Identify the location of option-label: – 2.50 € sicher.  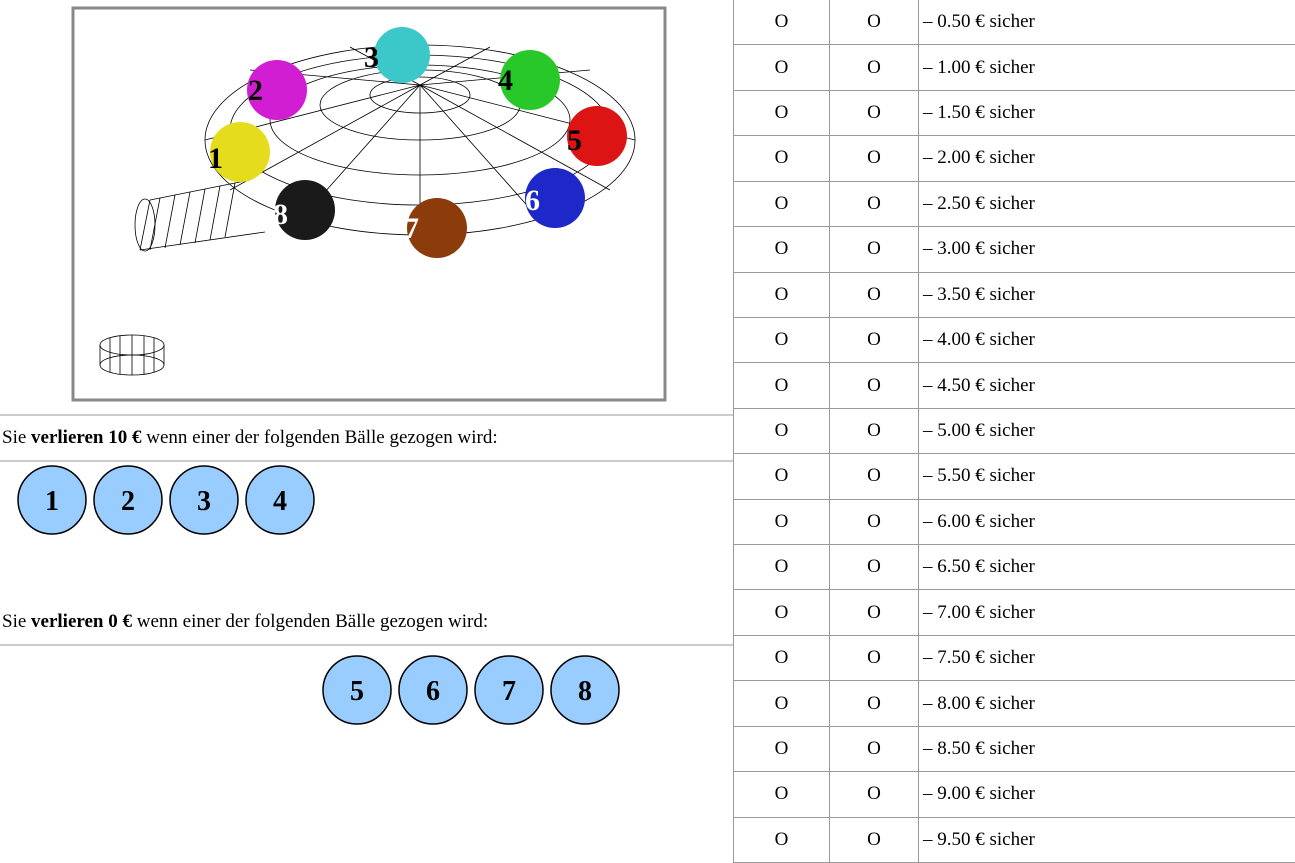
(1107, 205).